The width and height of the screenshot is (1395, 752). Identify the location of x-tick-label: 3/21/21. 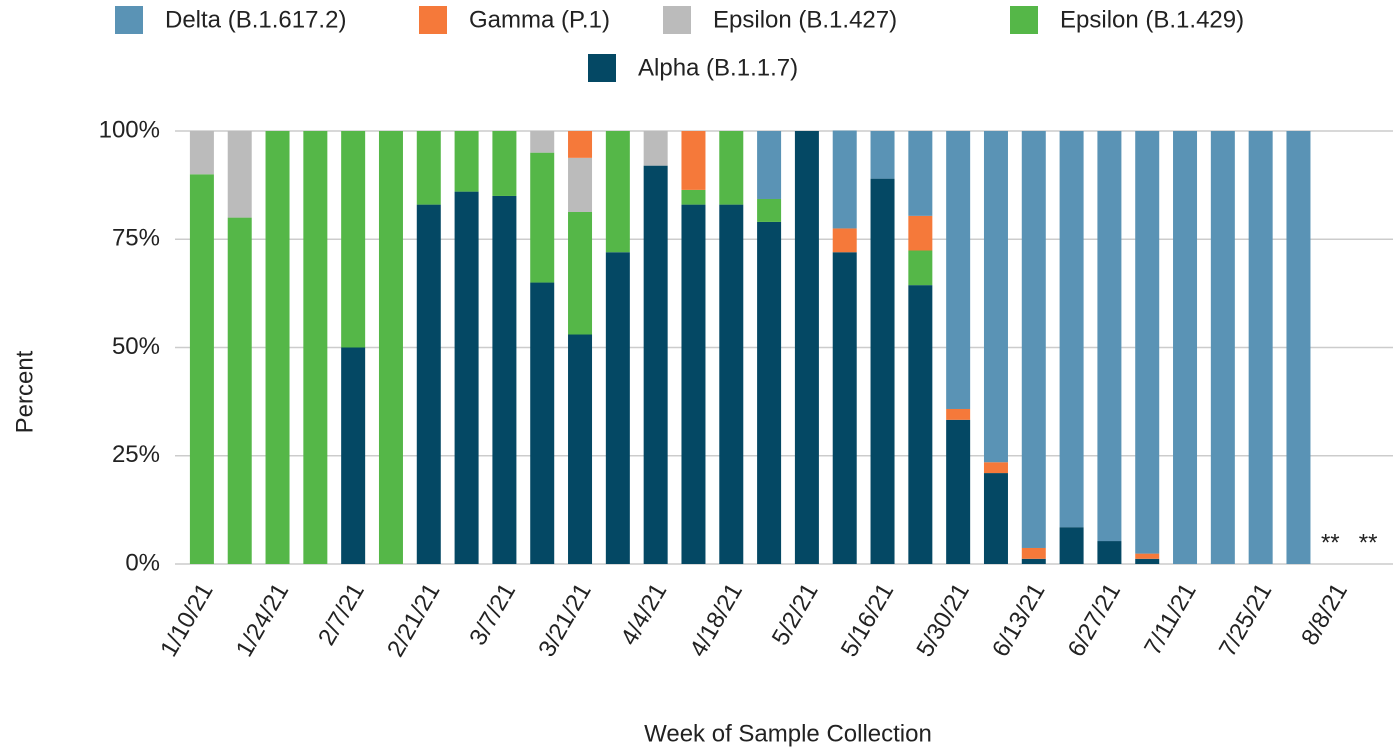
(564, 620).